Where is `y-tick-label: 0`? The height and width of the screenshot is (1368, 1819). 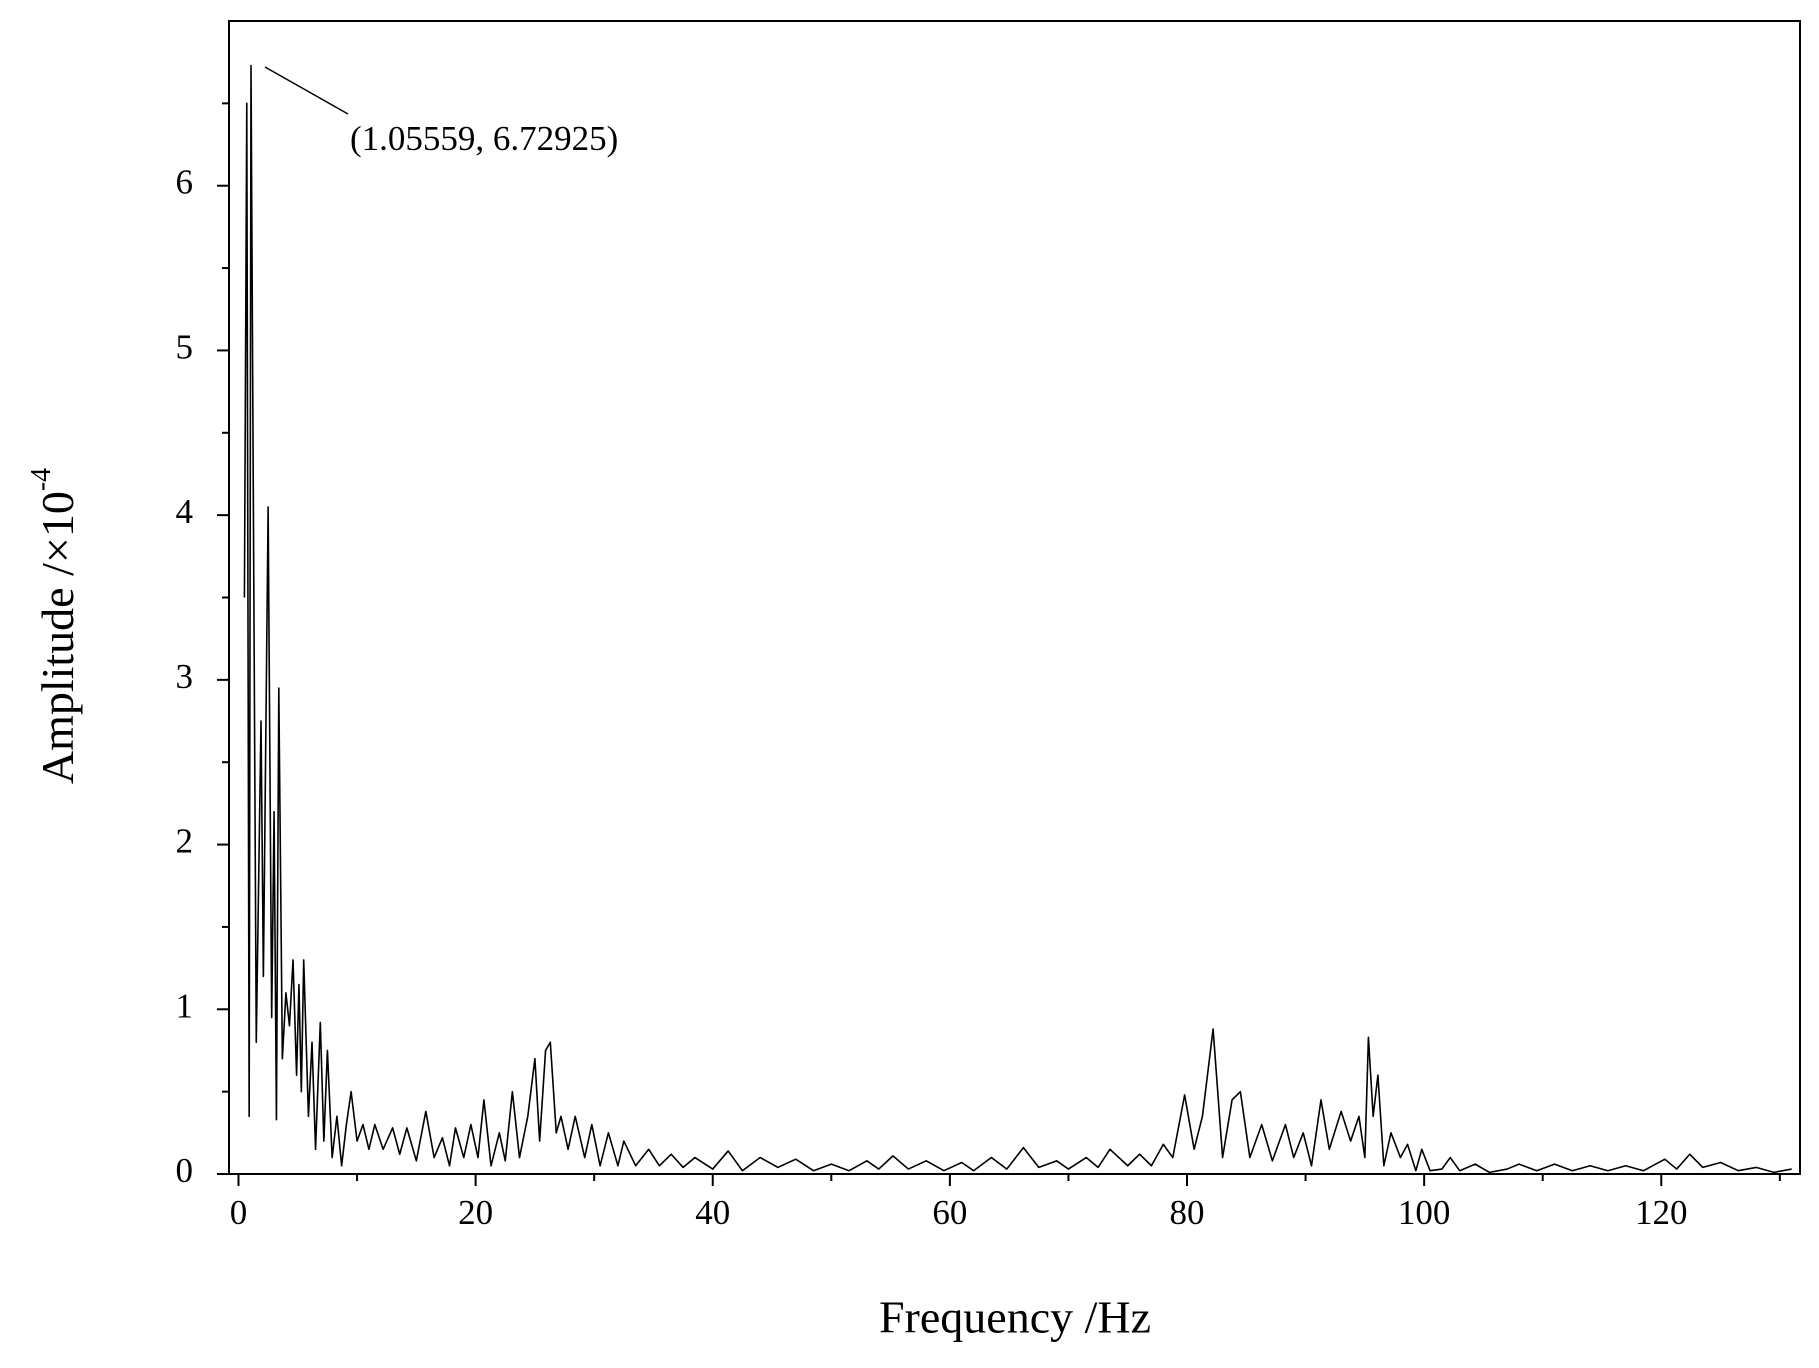
y-tick-label: 0 is located at coordinates (185, 1170).